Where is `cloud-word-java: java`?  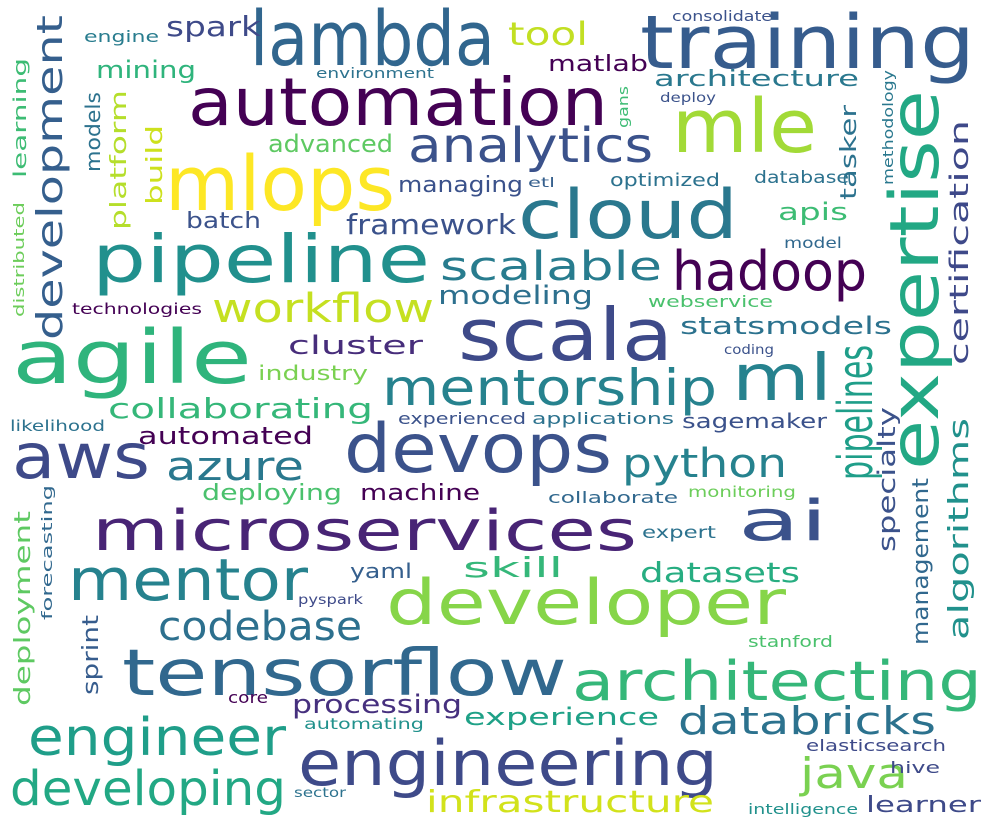
cloud-word-java: java is located at coordinates (853, 773).